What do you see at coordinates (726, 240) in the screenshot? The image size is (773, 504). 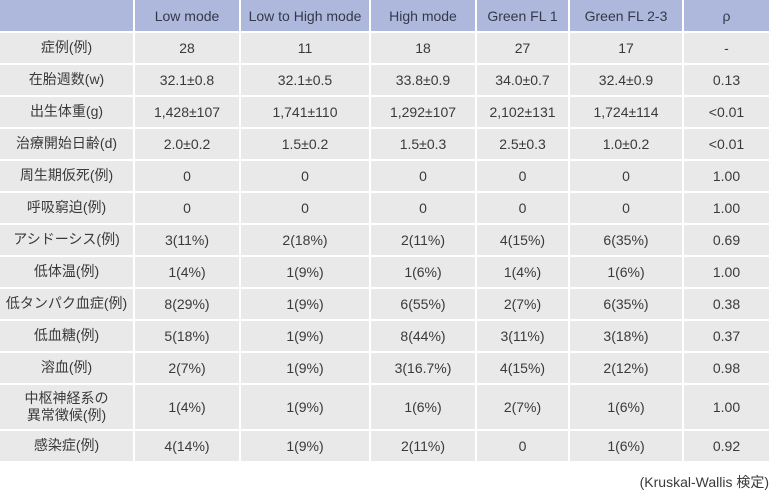 I see `data-cell: 0.69` at bounding box center [726, 240].